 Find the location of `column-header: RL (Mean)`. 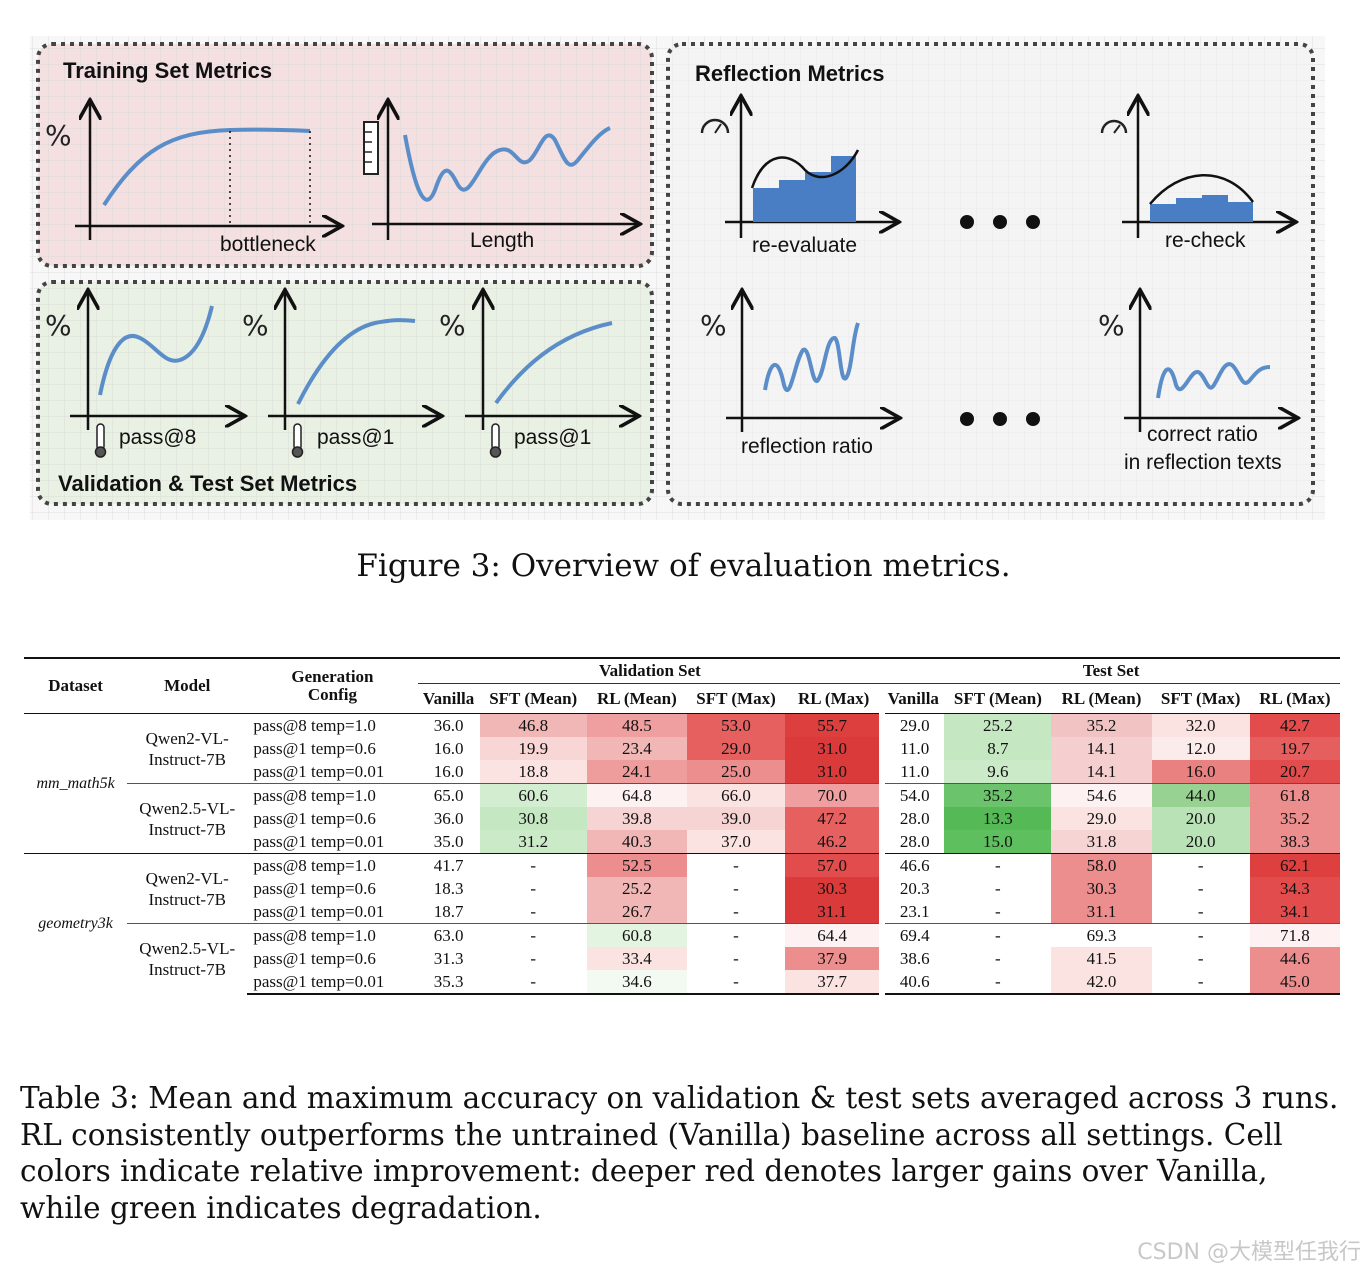

column-header: RL (Mean) is located at coordinates (1101, 698).